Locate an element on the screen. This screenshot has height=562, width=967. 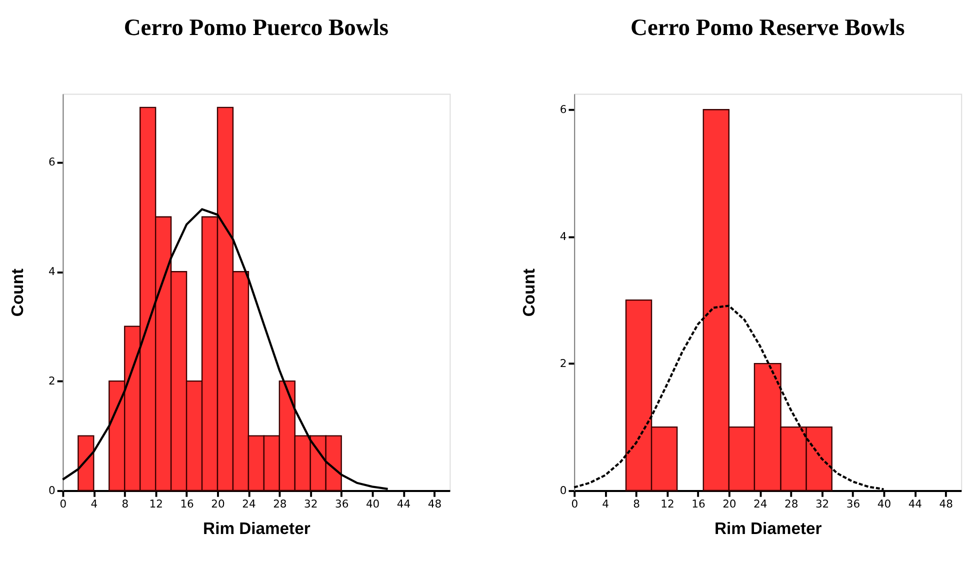
chart-title: Cerro Pomo Reserve Bowls is located at coordinates (767, 27).